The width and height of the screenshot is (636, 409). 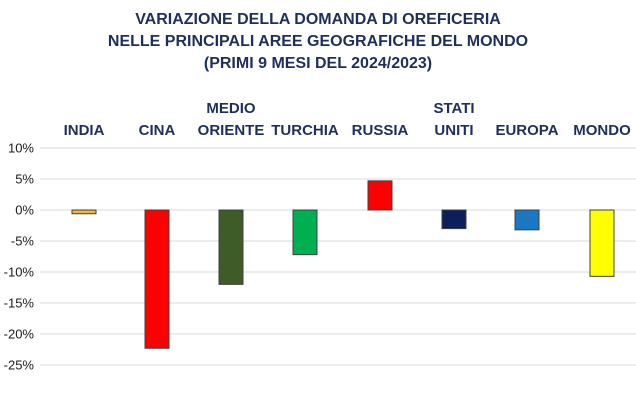 I want to click on category-label-line: INDIA, so click(x=84, y=130).